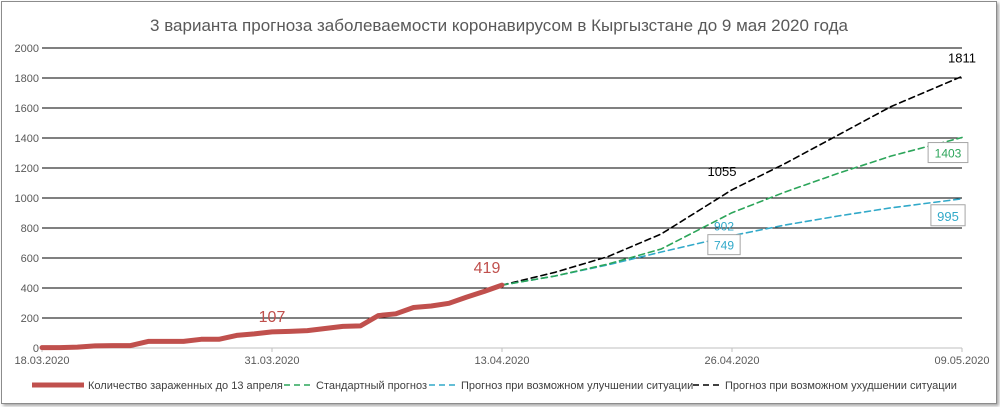  What do you see at coordinates (724, 227) in the screenshot?
I see `data-label: 902` at bounding box center [724, 227].